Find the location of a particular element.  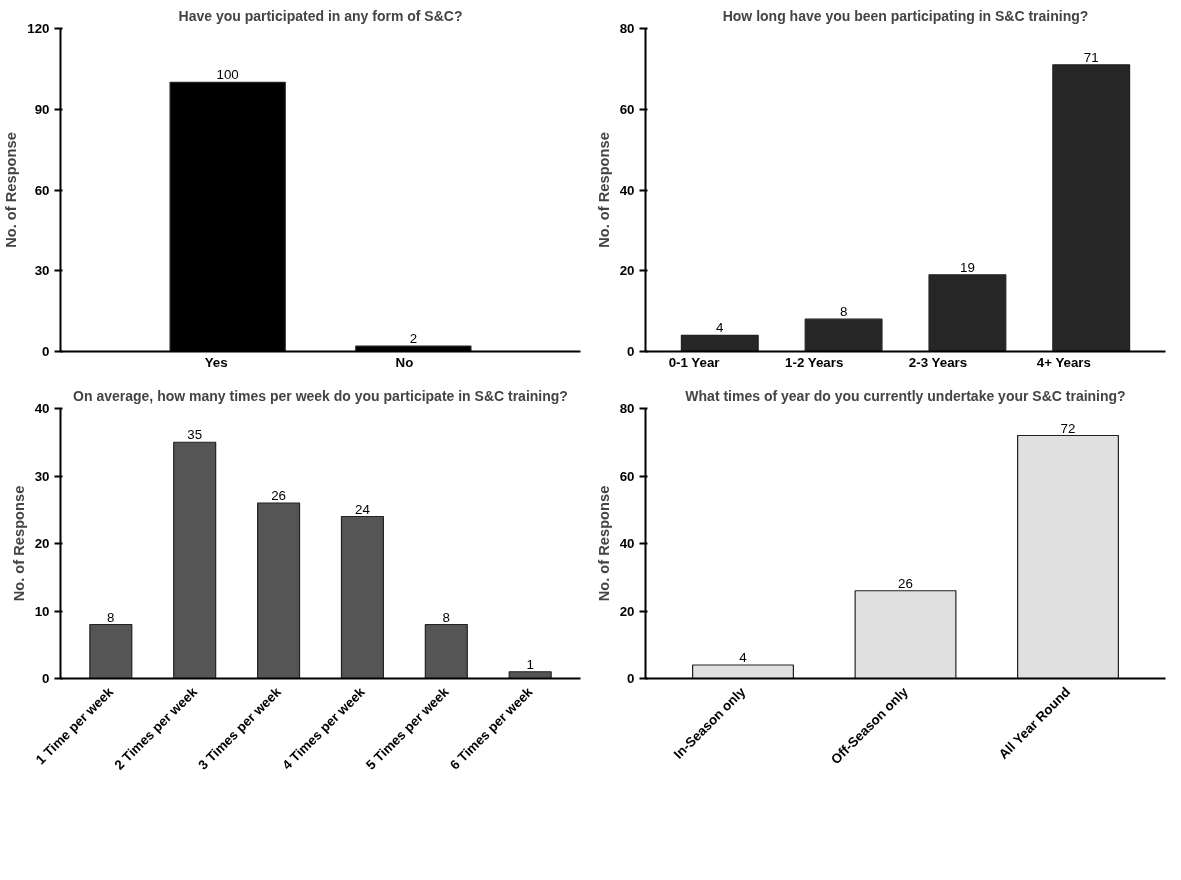

x-tick-label: 1-2 Years is located at coordinates (814, 362).